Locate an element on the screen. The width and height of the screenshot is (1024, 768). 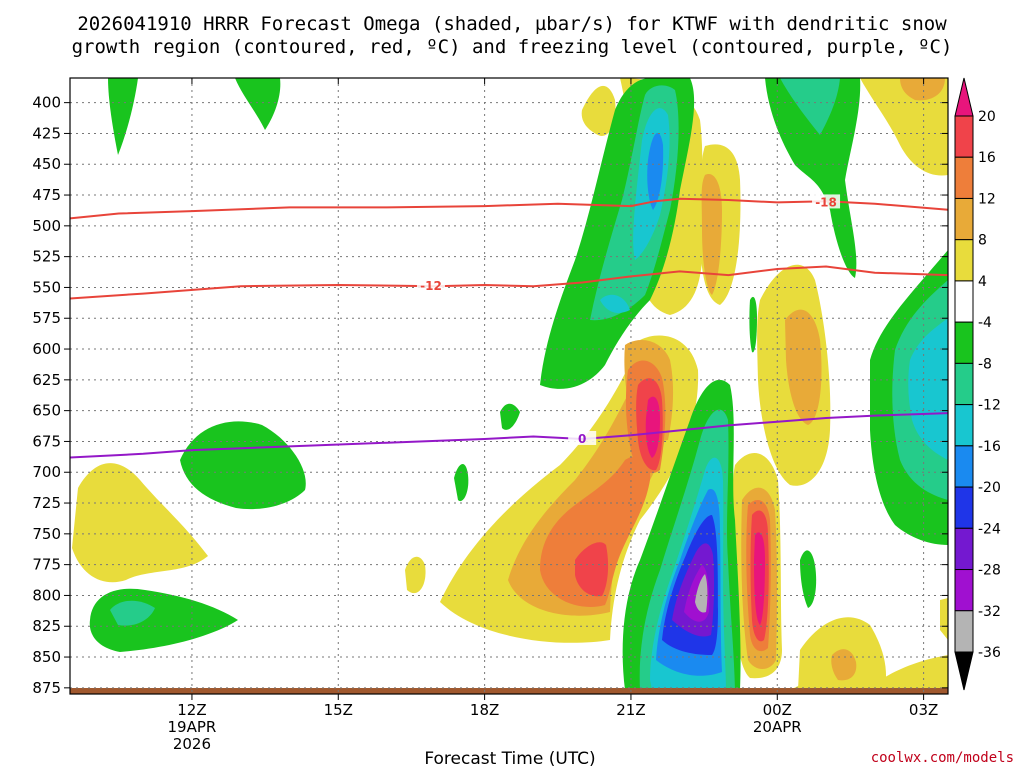
colorbar-label: -28 is located at coordinates (989, 571).